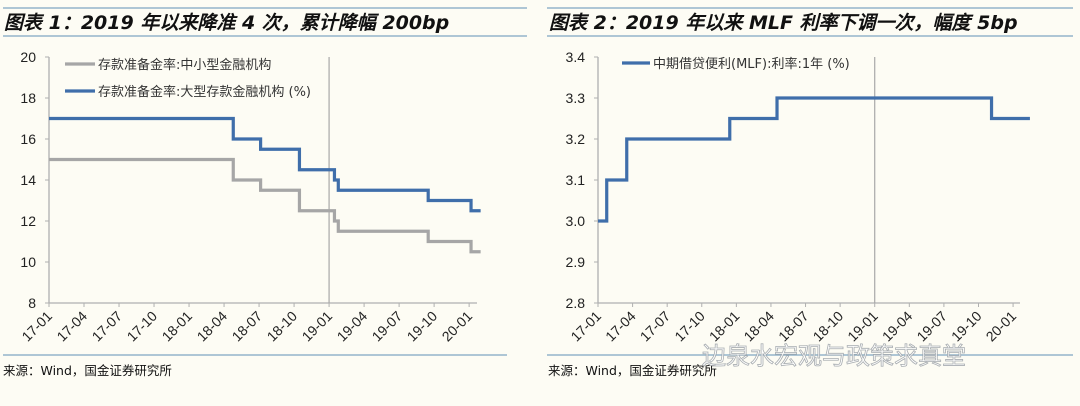 This screenshot has height=406, width=1080. What do you see at coordinates (751, 64) in the screenshot?
I see `legend-label: 中期借贷便利(MLF):利率:1年 (%)` at bounding box center [751, 64].